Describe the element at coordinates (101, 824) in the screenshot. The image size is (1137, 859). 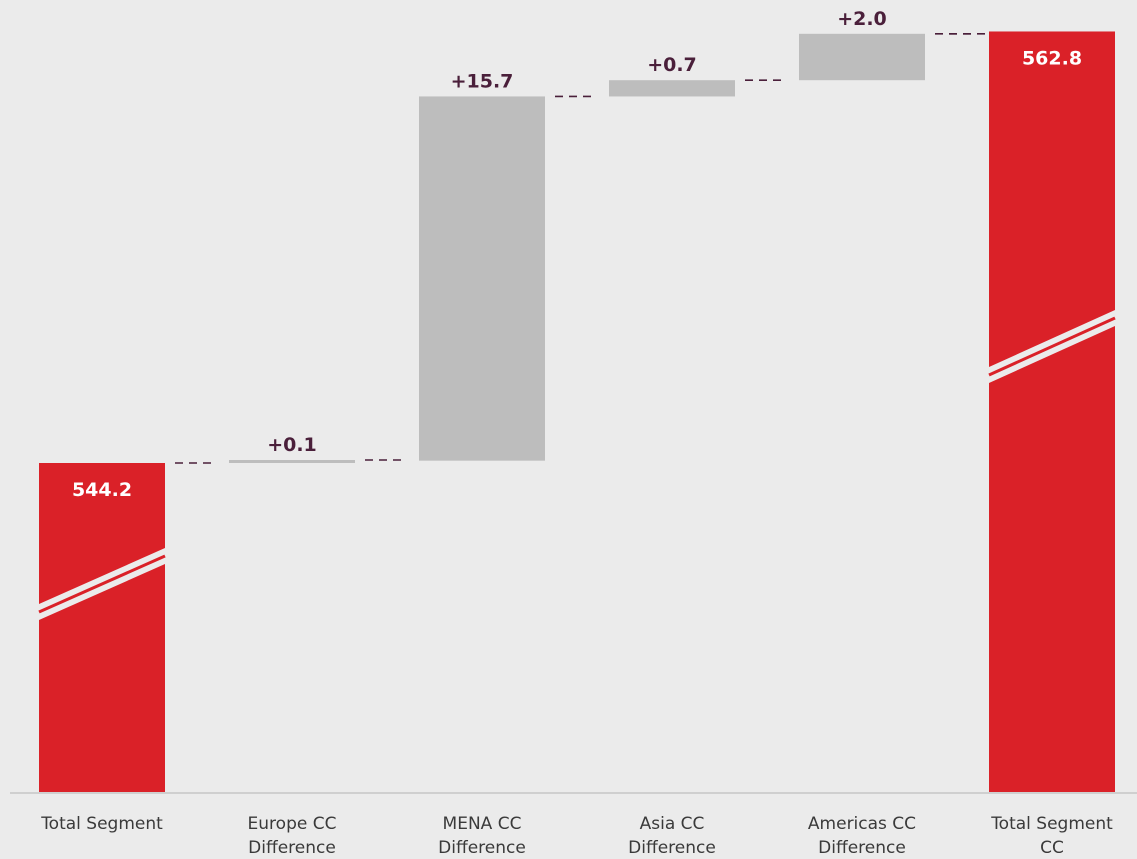
I see `category-label: Total Segment` at that location.